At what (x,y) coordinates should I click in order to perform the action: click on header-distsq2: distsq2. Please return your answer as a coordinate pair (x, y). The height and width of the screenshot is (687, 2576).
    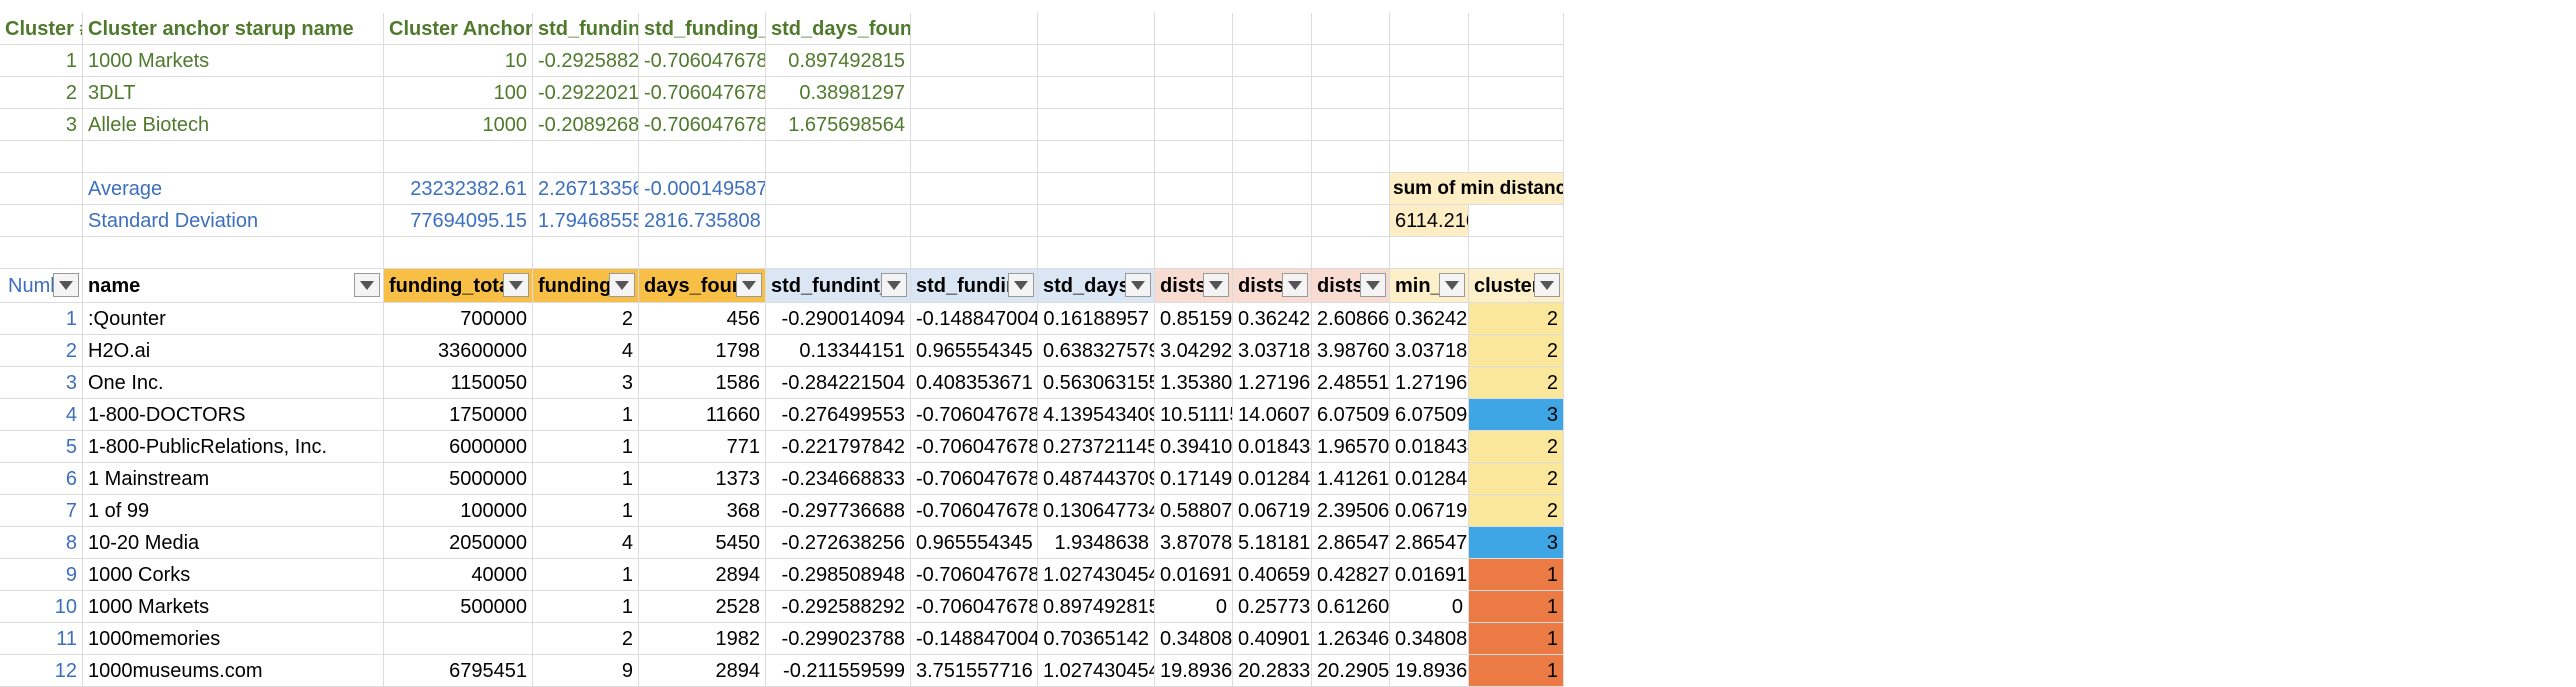
    Looking at the image, I should click on (1272, 286).